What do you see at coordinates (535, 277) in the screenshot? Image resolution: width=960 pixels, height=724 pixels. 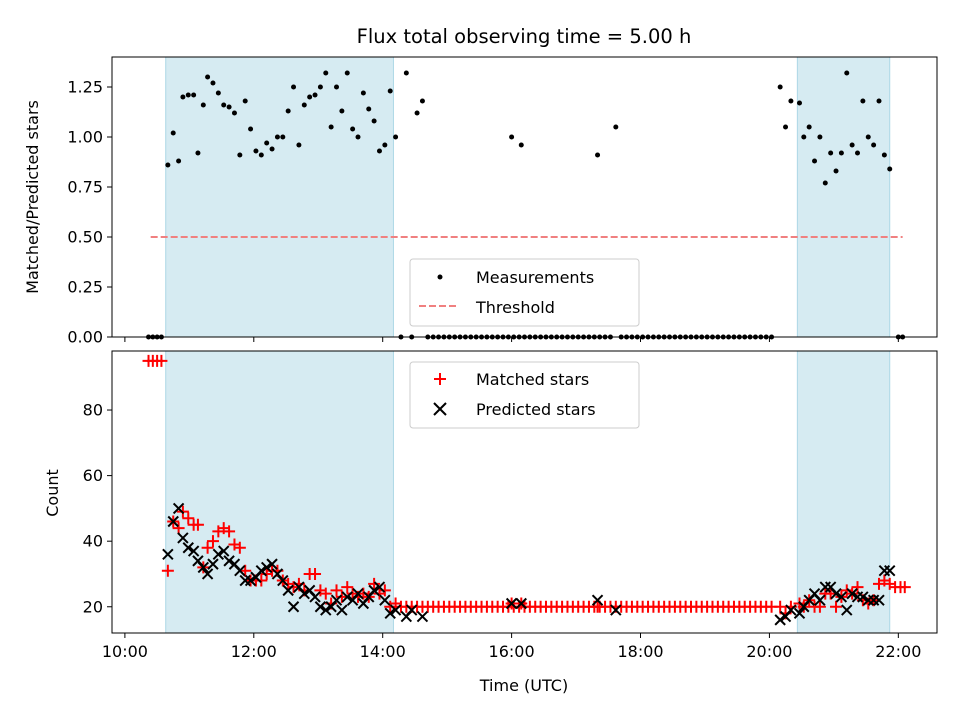 I see `legend-measurements-label: Measurements` at bounding box center [535, 277].